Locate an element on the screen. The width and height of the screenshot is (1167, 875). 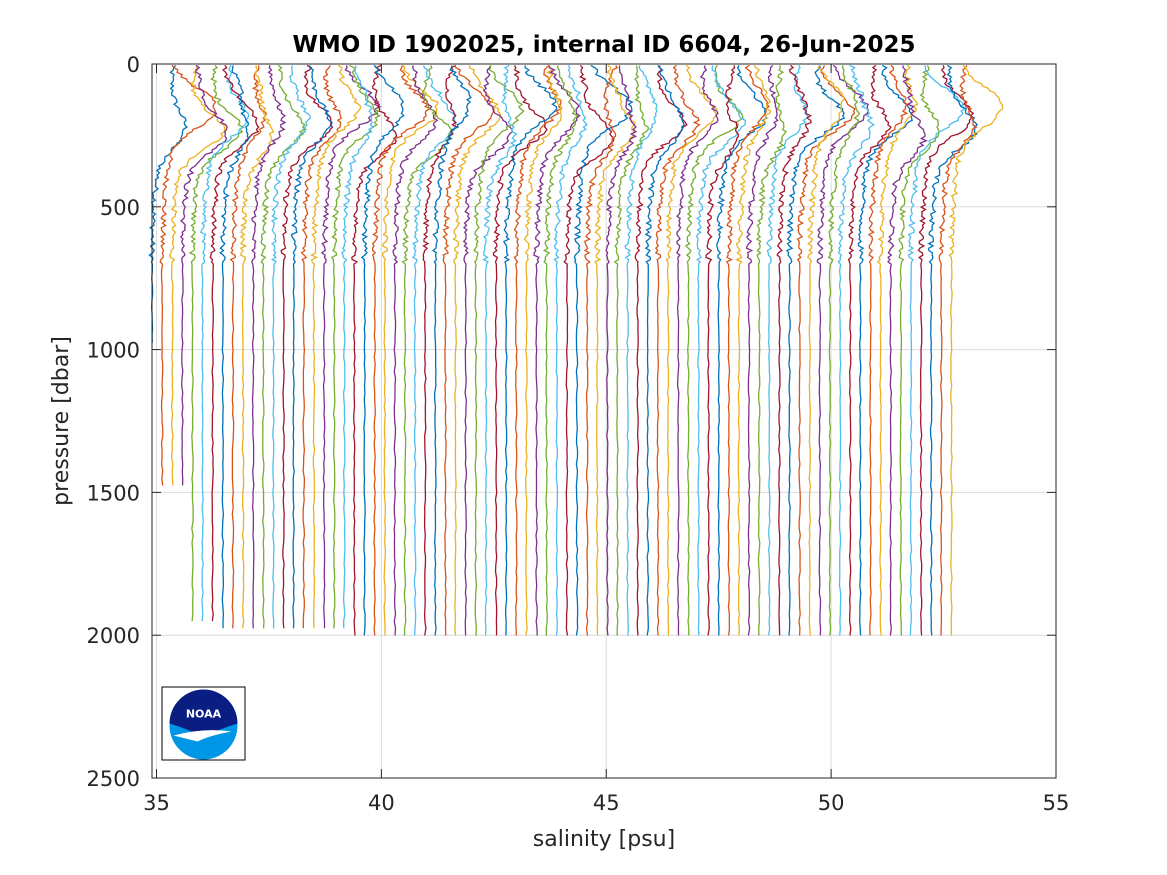
logo-top-shape is located at coordinates (203, 713).